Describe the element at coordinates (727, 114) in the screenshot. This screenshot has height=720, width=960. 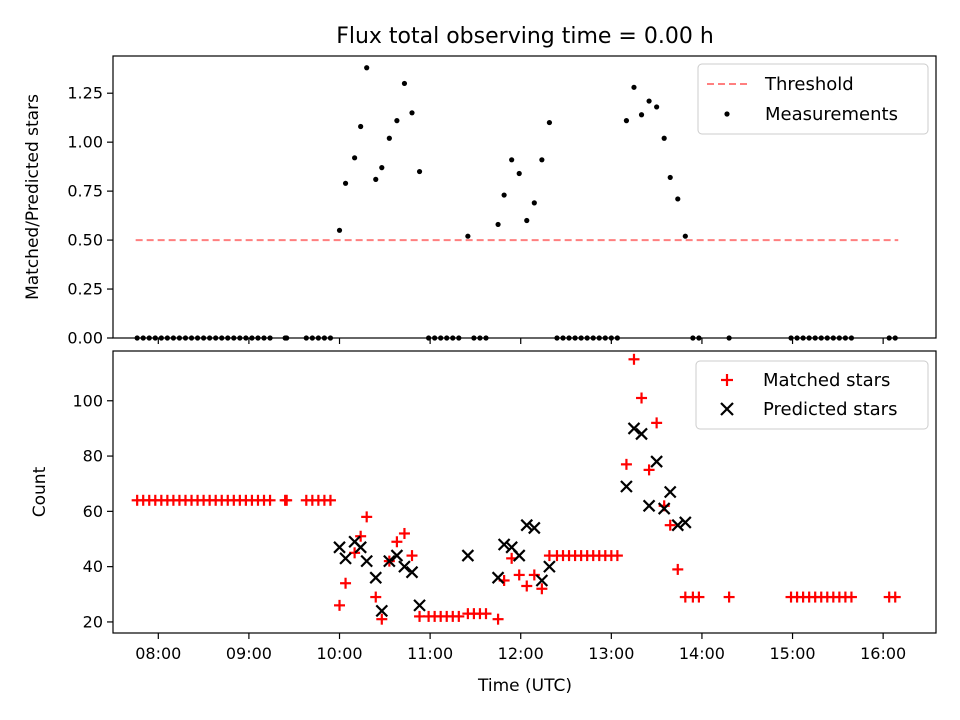
I see `legend-measurements-swatch` at that location.